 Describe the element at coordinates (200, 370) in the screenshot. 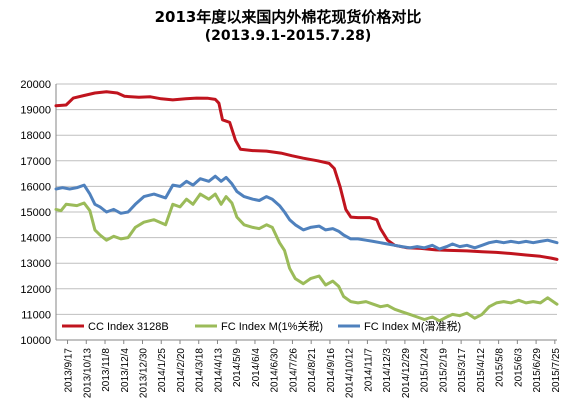

I see `x-tick-label: 2014/3/18` at that location.